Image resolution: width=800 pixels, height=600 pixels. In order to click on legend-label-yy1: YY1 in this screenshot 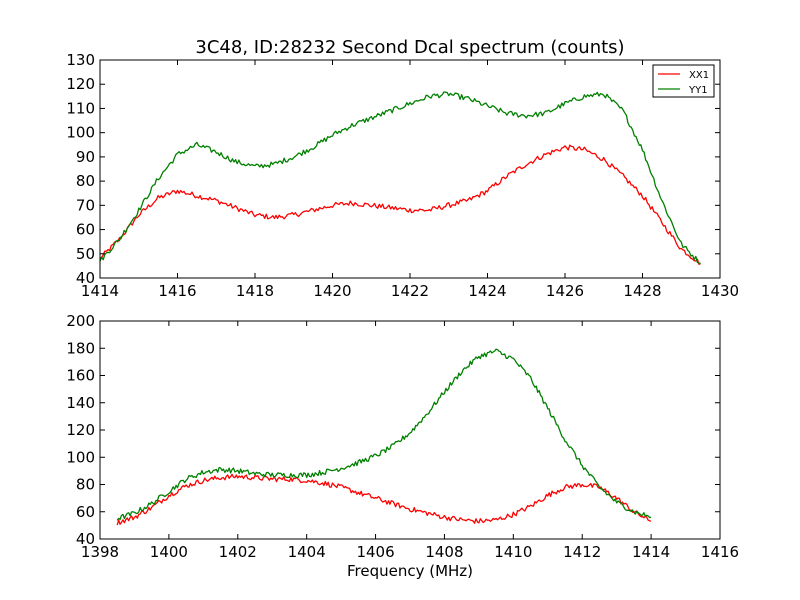, I will do `click(698, 90)`.